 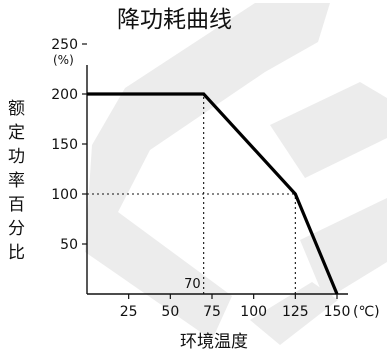 What do you see at coordinates (212, 312) in the screenshot?
I see `x-tick-label: 75` at bounding box center [212, 312].